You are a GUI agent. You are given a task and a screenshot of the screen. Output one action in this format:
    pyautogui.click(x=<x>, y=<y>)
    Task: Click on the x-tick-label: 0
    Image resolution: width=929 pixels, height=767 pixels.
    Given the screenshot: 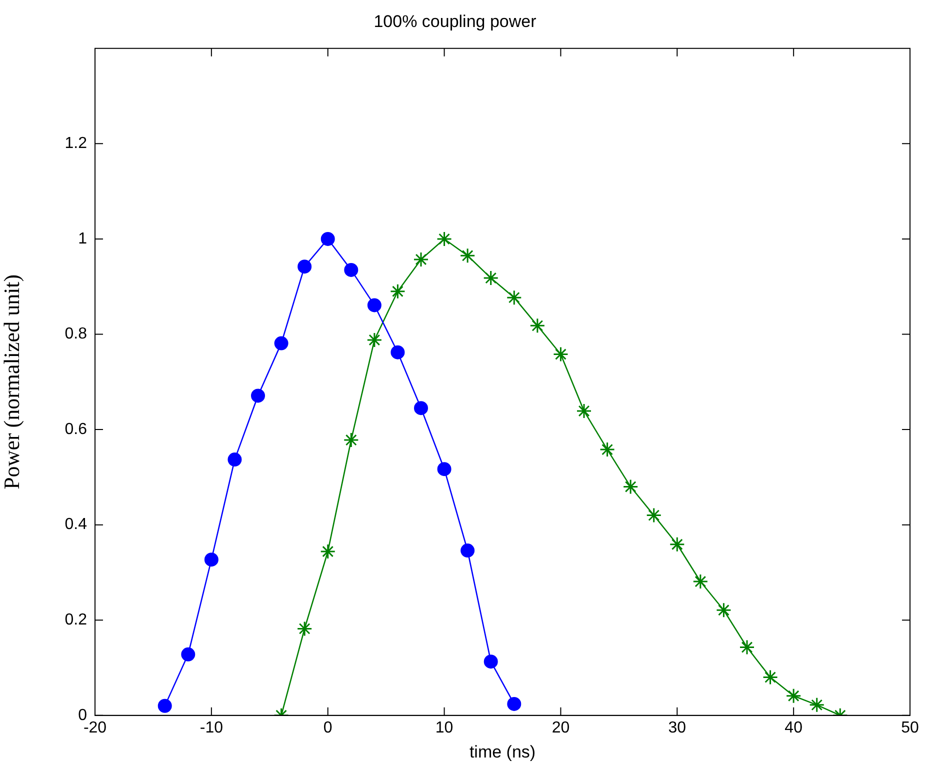 What is the action you would take?
    pyautogui.click(x=327, y=727)
    